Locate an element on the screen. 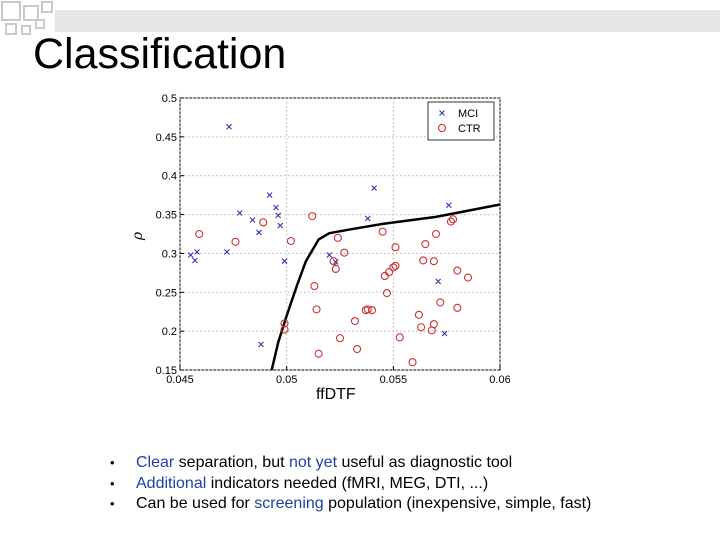 This screenshot has height=540, width=720. legend-label: MCI is located at coordinates (468, 114).